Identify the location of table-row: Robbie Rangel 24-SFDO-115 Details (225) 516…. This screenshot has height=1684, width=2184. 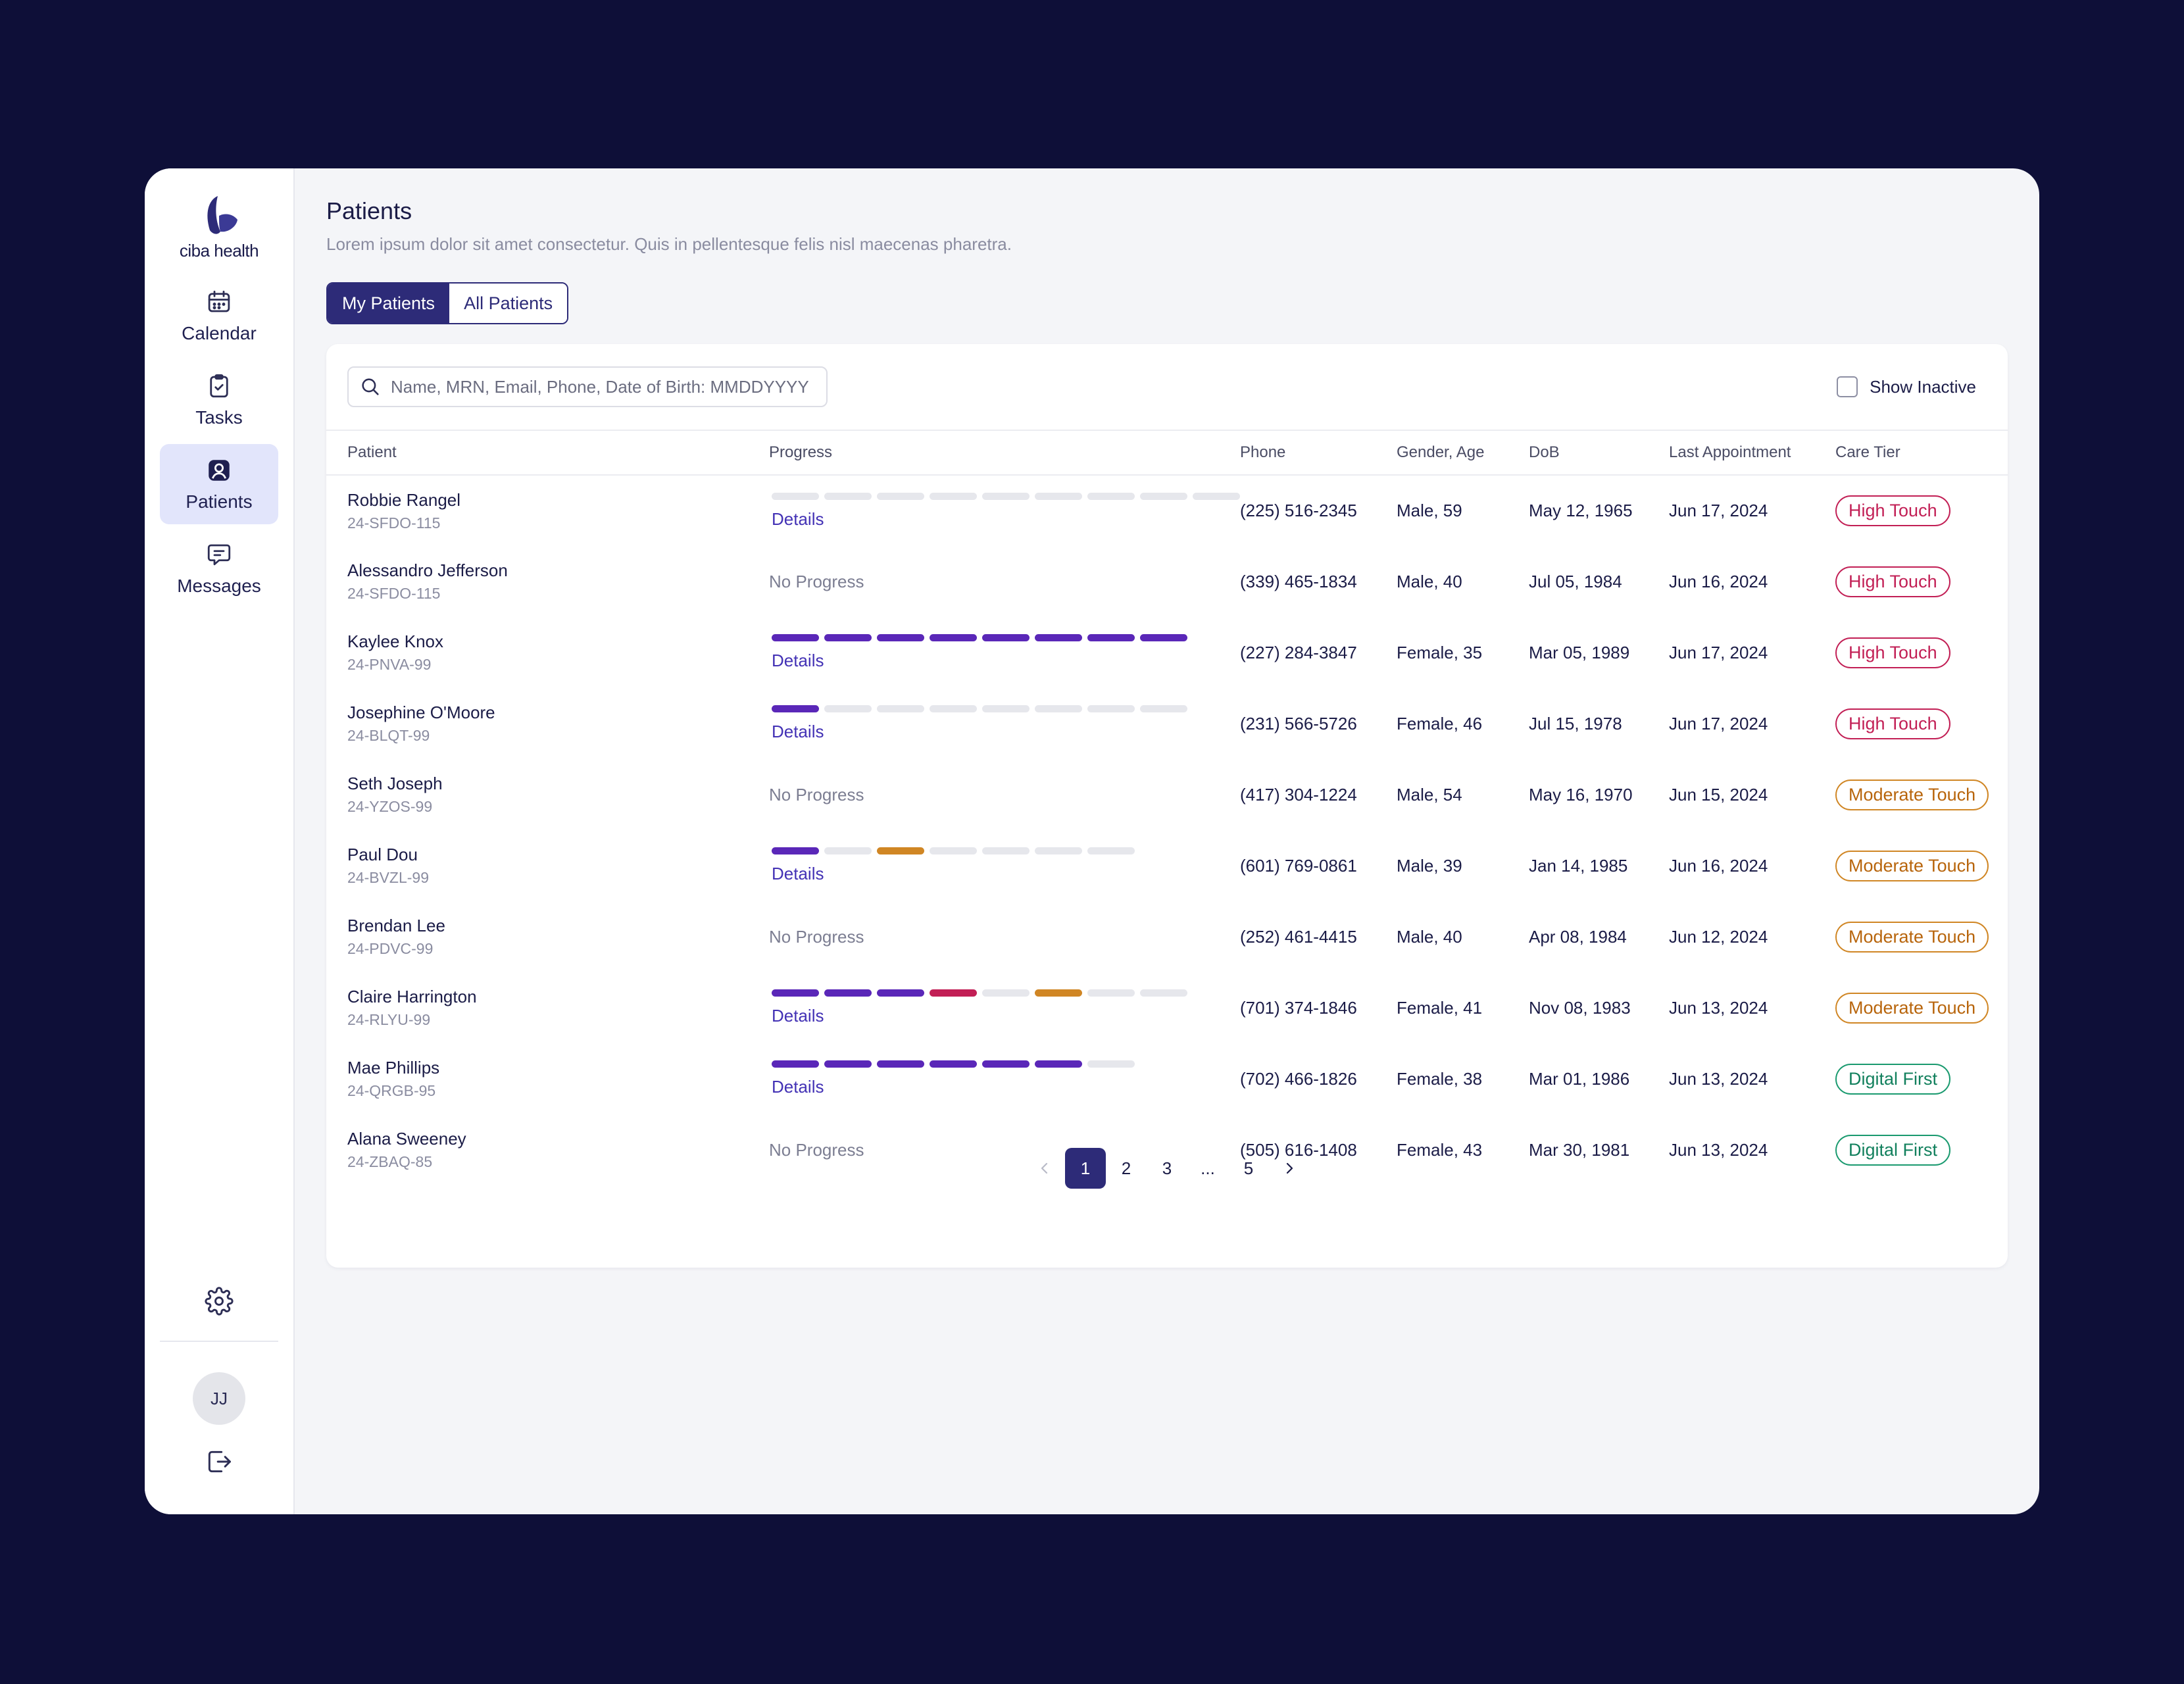
(1167, 510).